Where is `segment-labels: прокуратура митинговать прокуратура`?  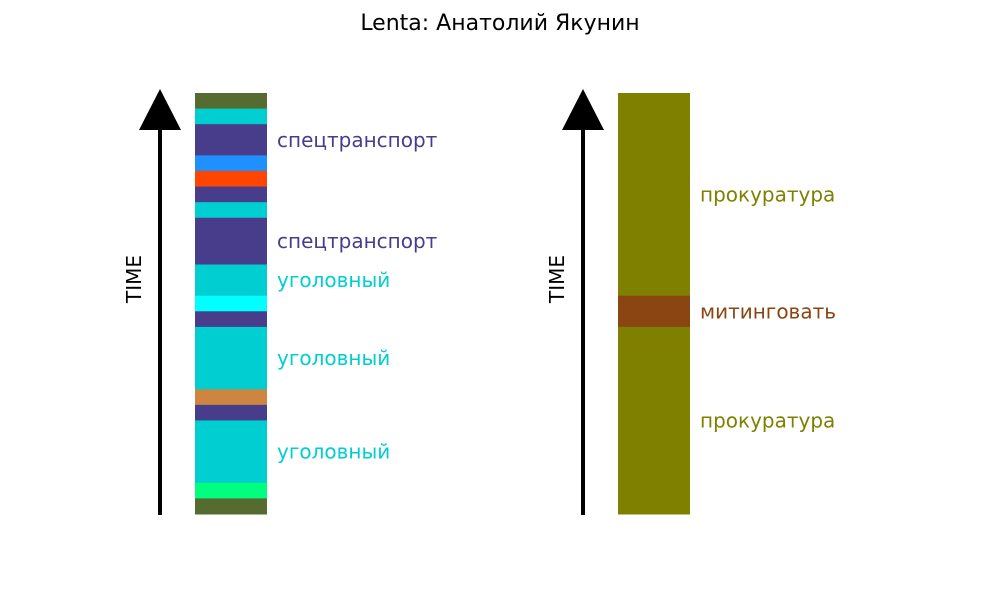
segment-labels: прокуратура митинговать прокуратура is located at coordinates (768, 307).